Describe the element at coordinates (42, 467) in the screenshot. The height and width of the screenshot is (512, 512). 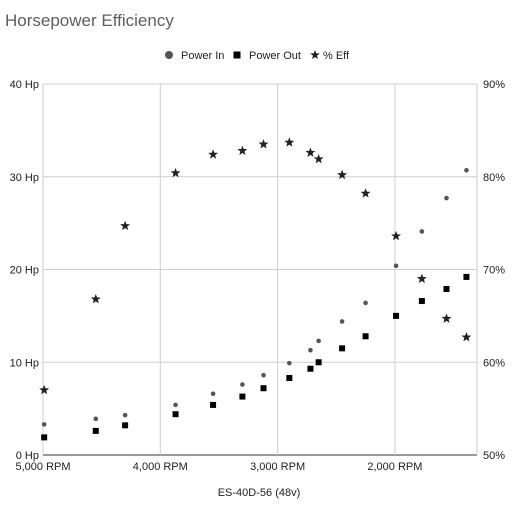
I see `x-tick-label: 5,000 RPM` at that location.